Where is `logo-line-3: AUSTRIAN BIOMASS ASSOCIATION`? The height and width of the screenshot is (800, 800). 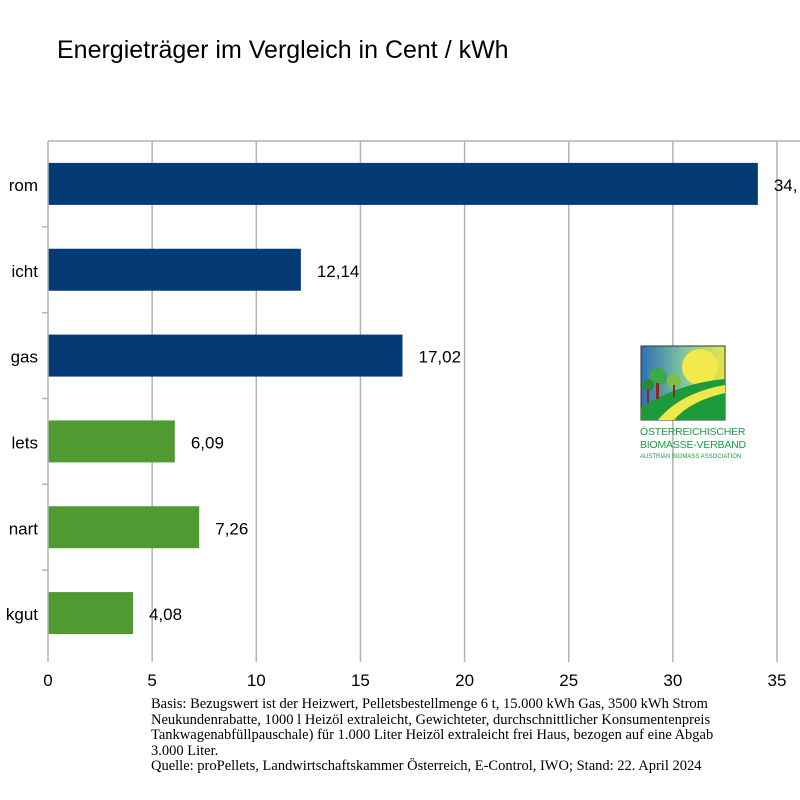
logo-line-3: AUSTRIAN BIOMASS ASSOCIATION is located at coordinates (691, 457).